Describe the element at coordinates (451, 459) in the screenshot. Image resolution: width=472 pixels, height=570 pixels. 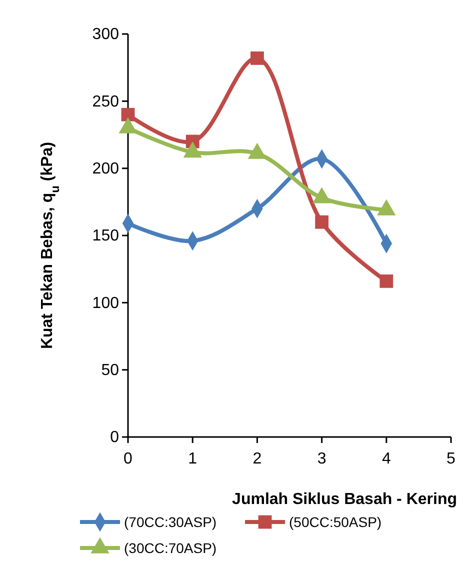
I see `x-tick-label: 5` at that location.